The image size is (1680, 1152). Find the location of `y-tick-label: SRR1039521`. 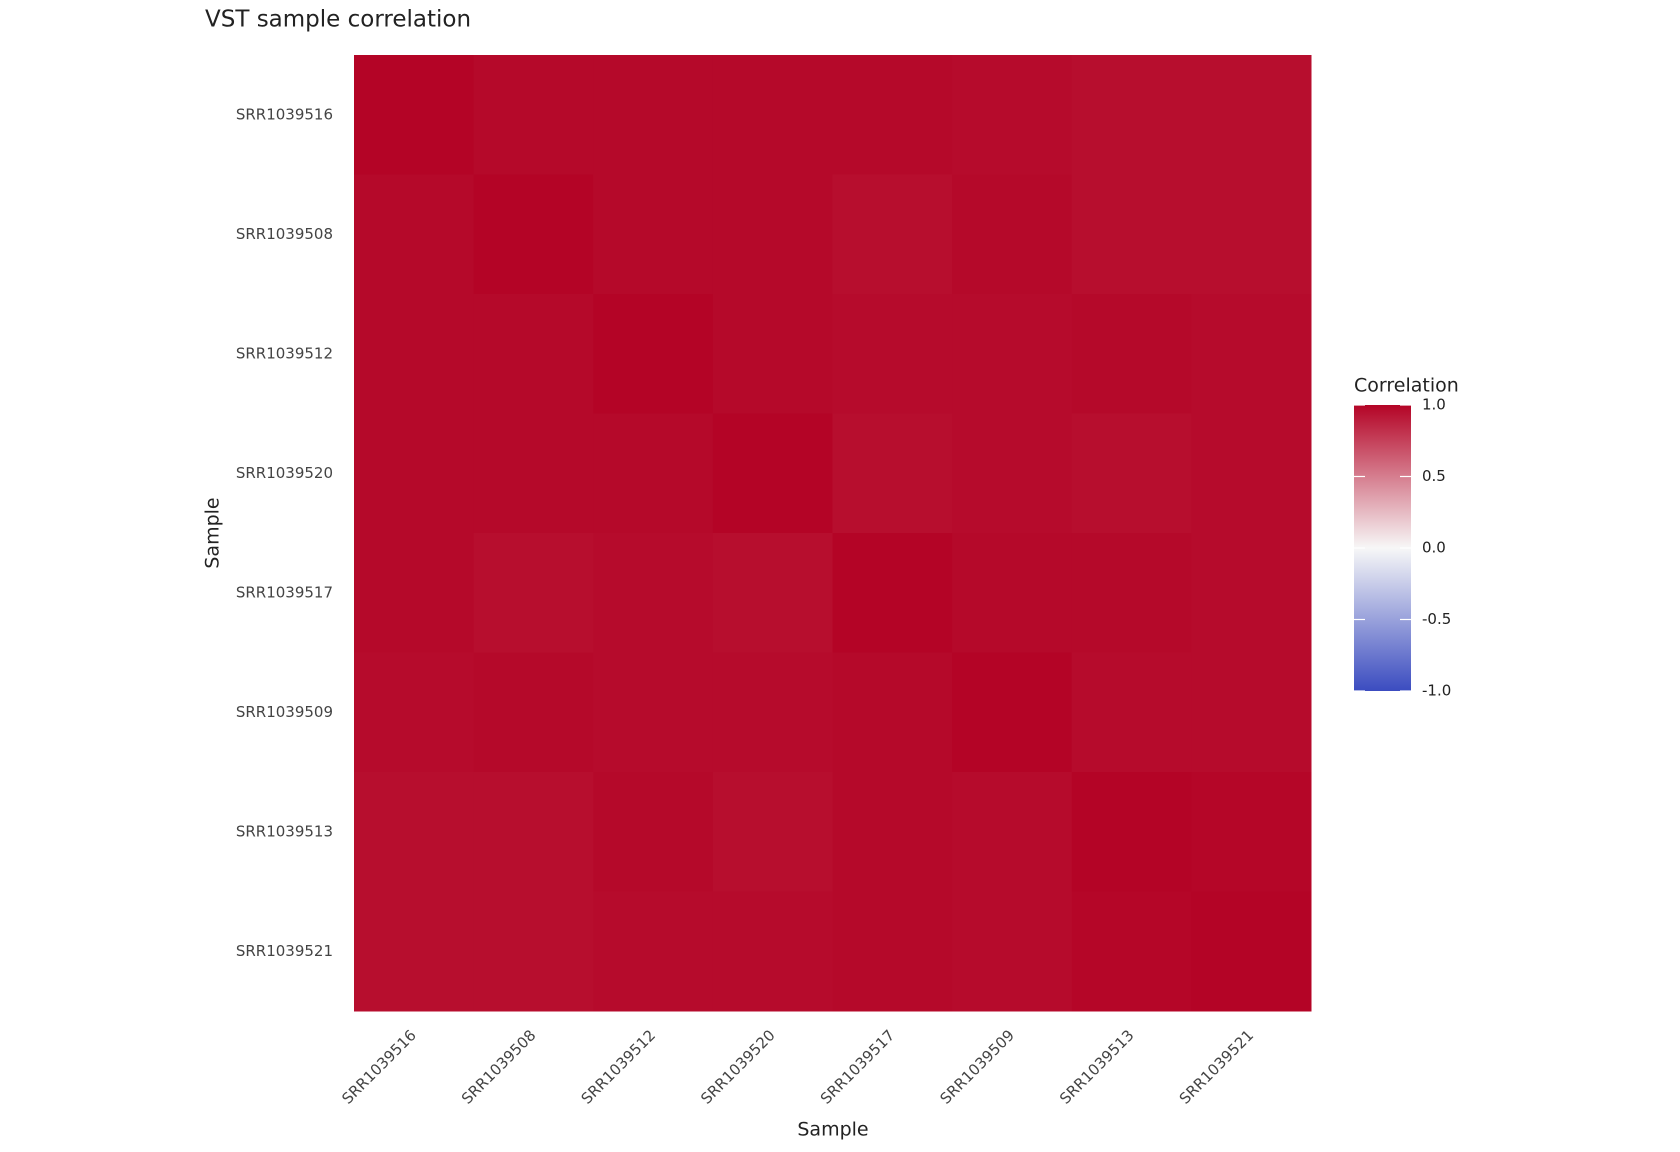

y-tick-label: SRR1039521 is located at coordinates (284, 951).